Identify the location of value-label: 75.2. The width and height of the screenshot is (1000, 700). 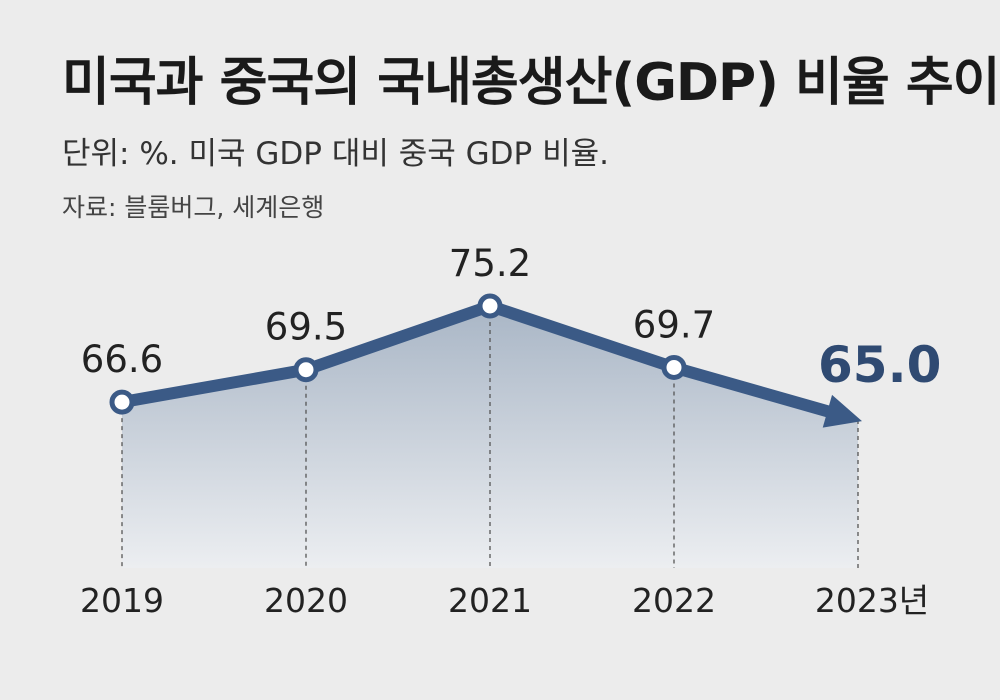
(490, 263).